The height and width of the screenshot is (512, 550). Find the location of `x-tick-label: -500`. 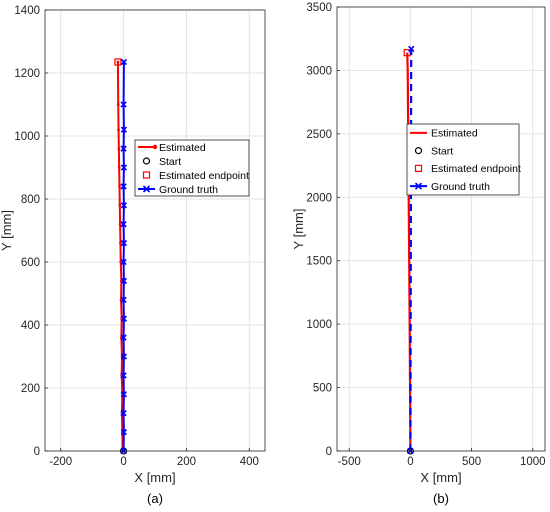

x-tick-label: -500 is located at coordinates (349, 462).